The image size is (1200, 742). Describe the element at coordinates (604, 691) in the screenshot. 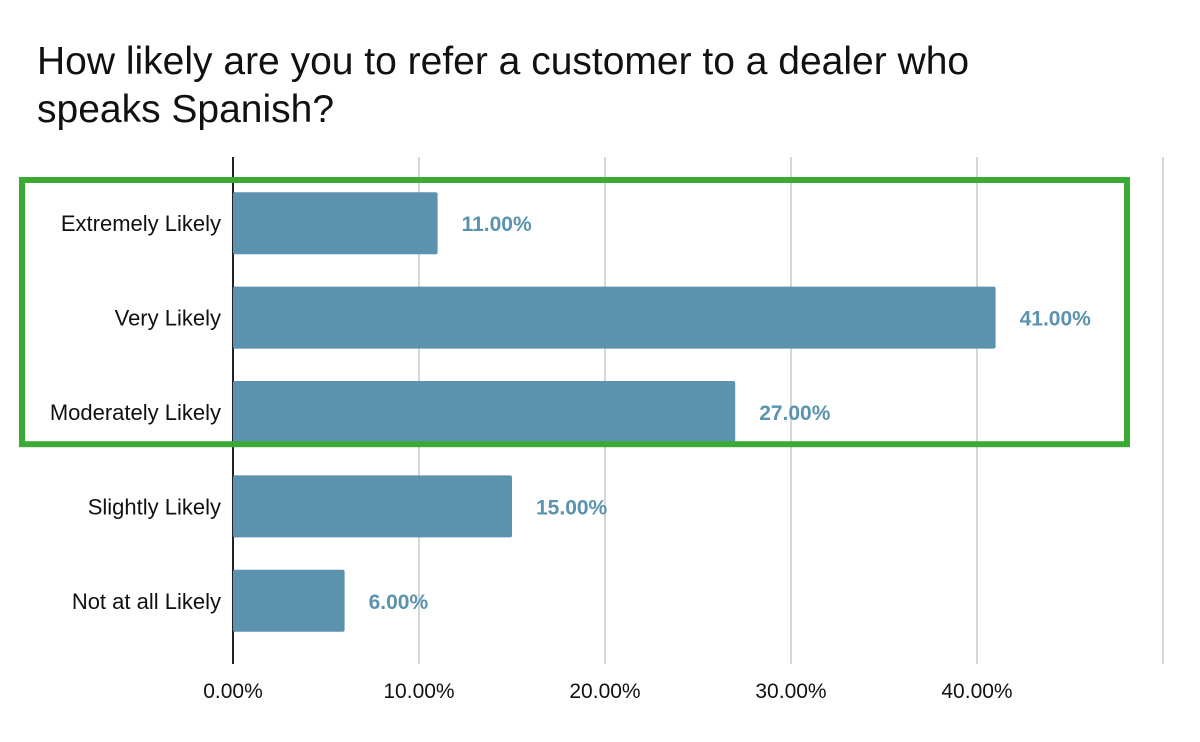

I see `x-tick-label: 20.00%` at that location.